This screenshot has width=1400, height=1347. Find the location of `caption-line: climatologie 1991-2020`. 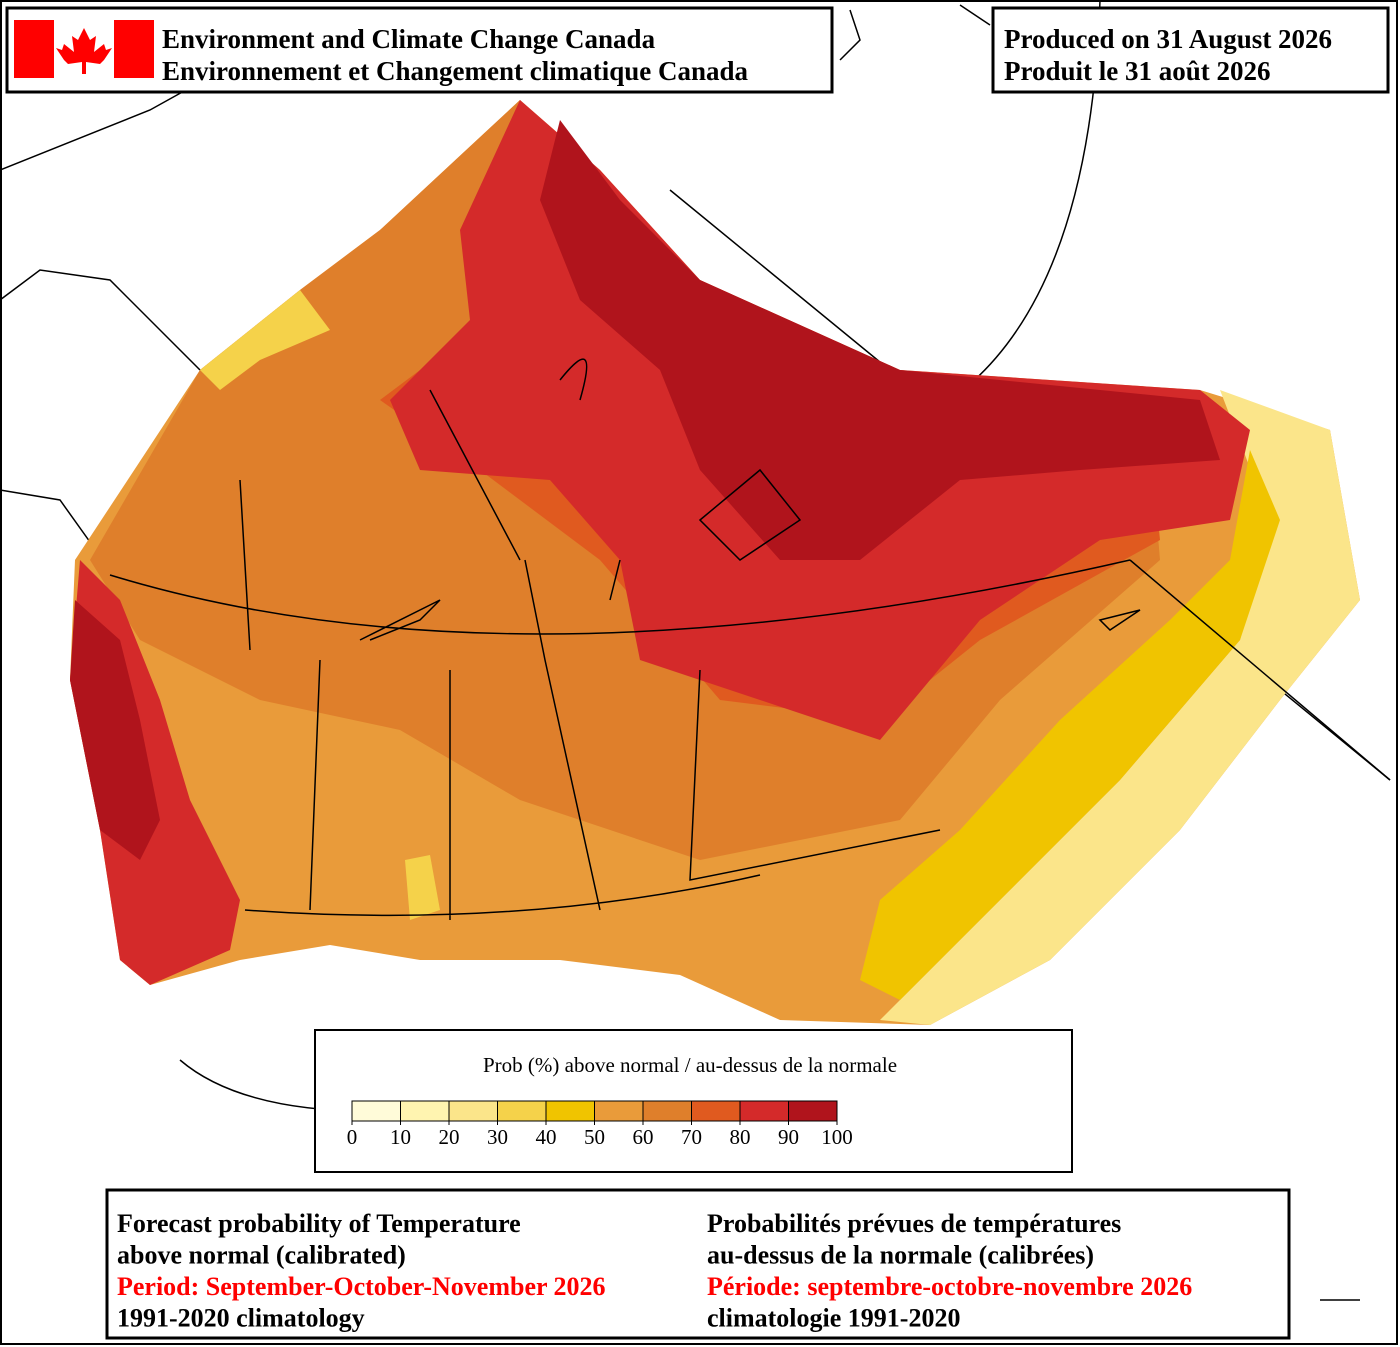

caption-line: climatologie 1991-2020 is located at coordinates (833, 1318).